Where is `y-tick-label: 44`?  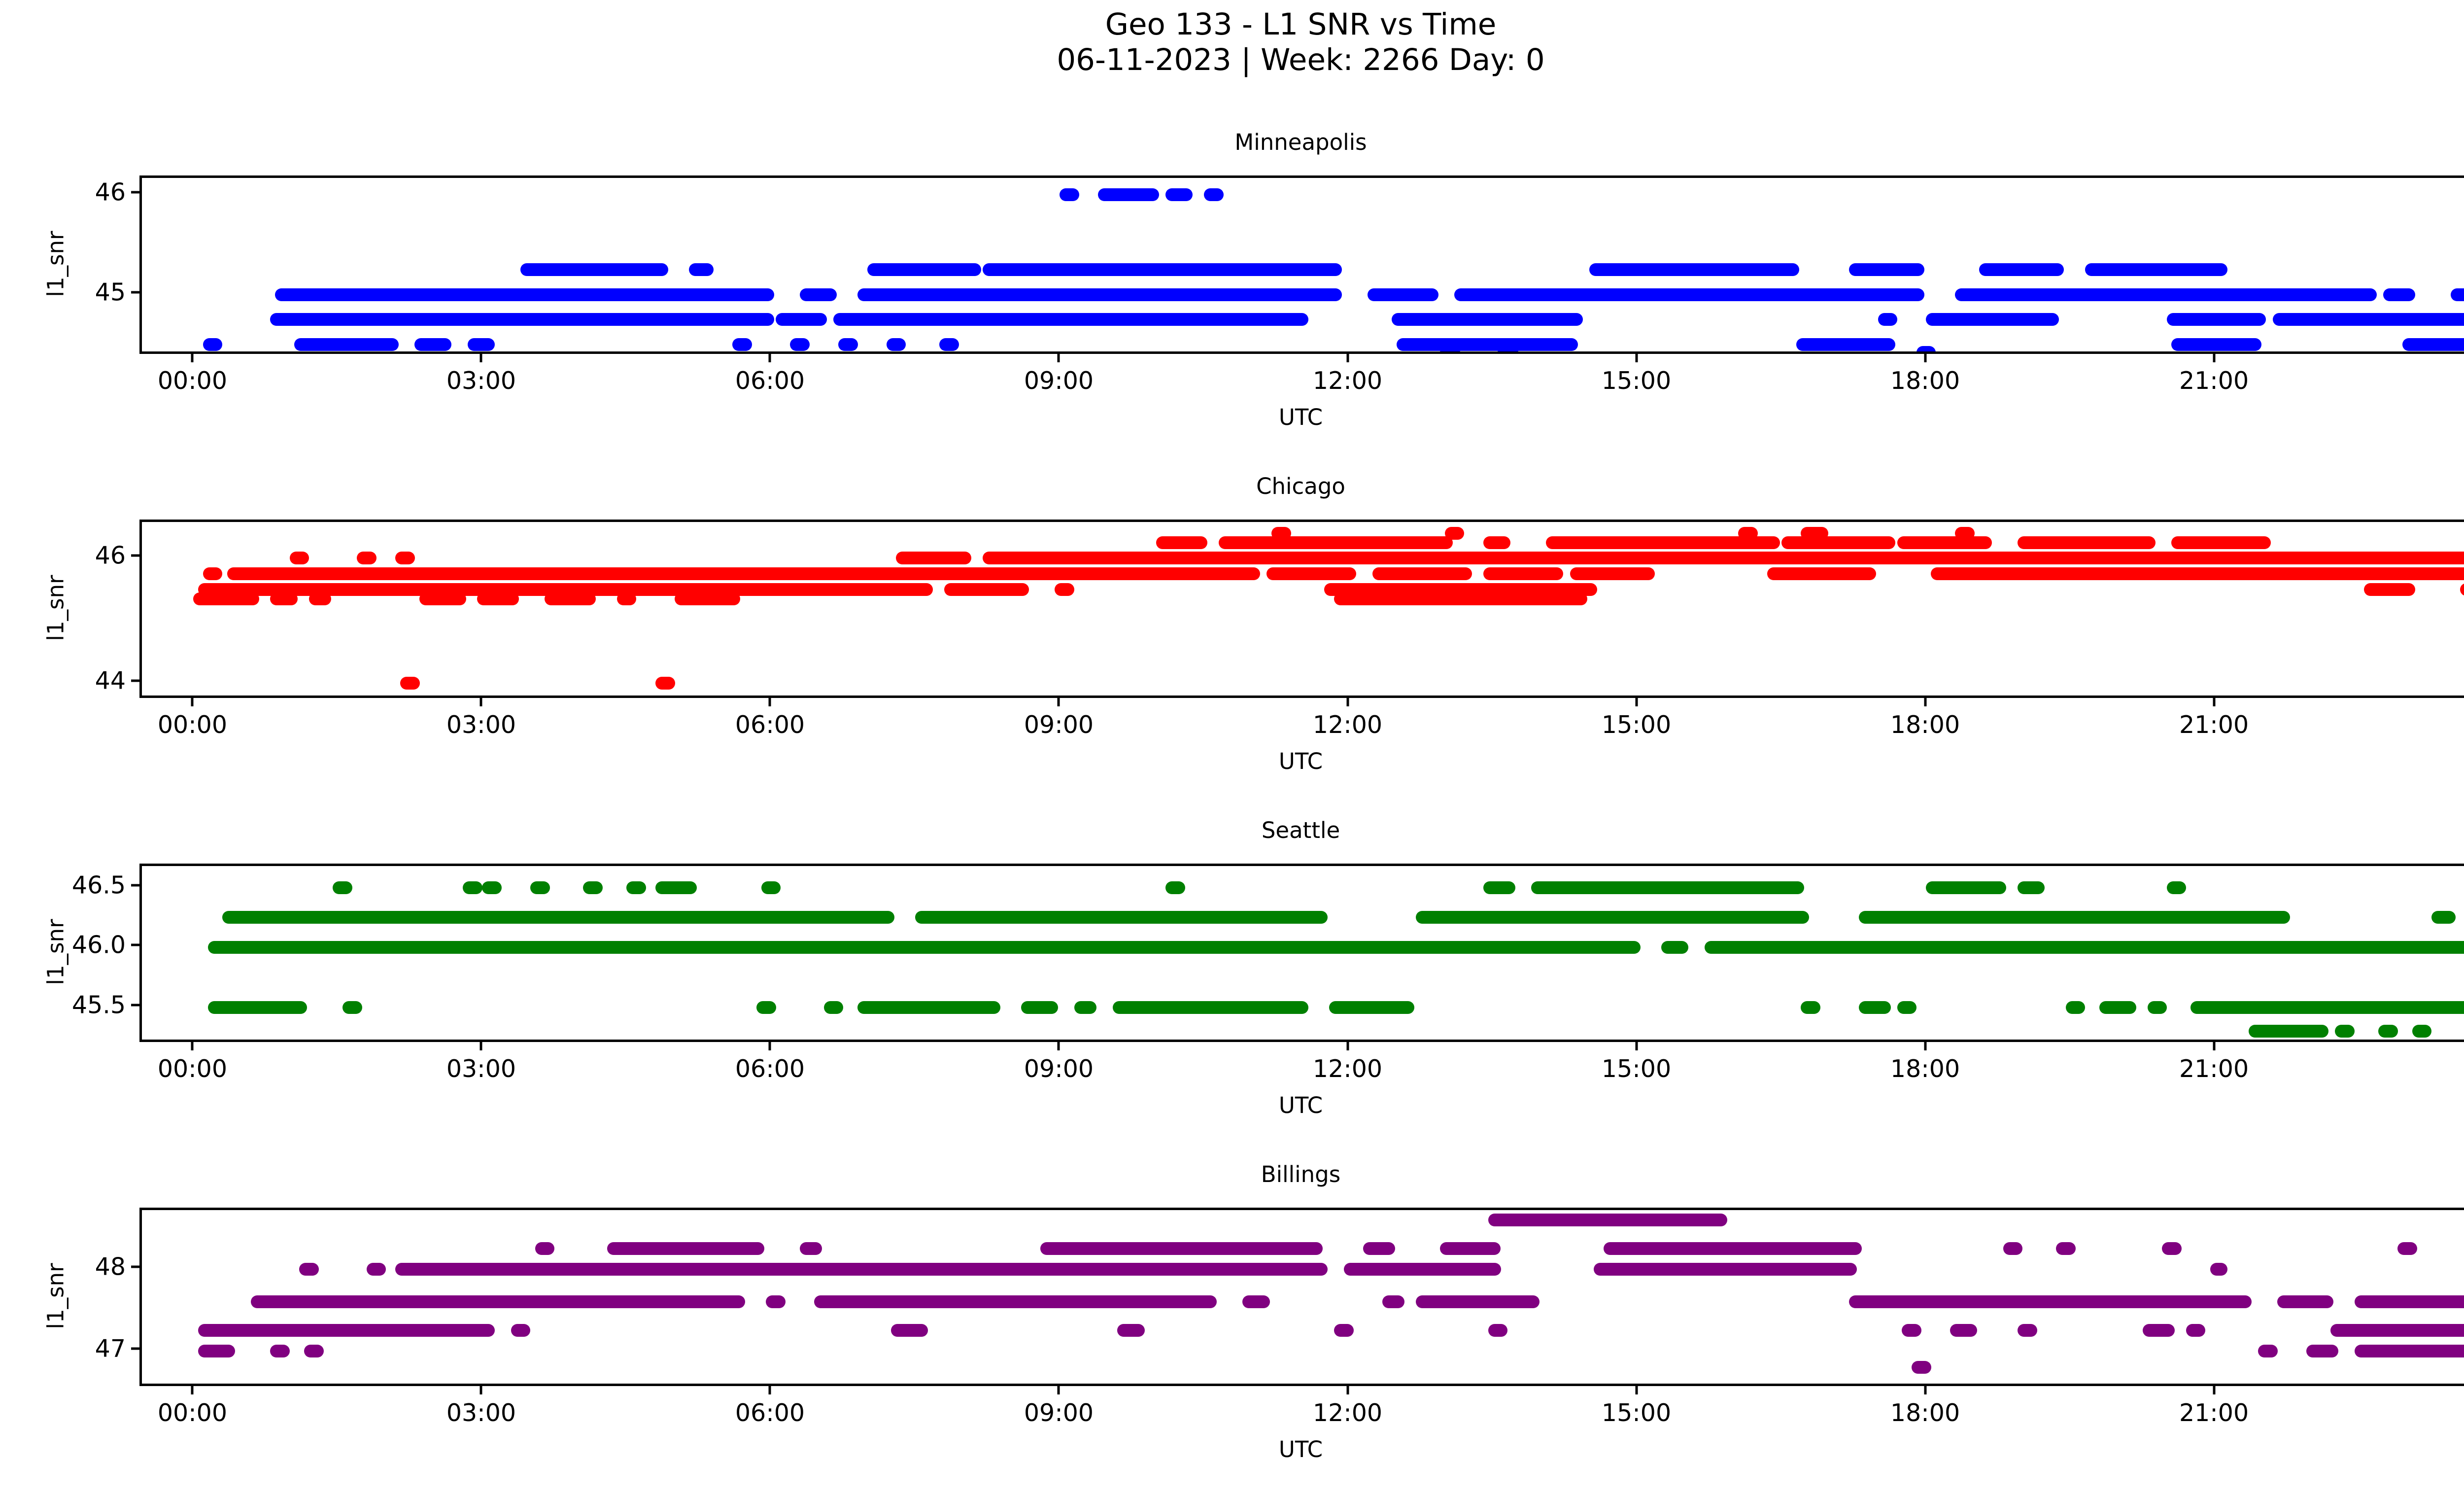 y-tick-label: 44 is located at coordinates (110, 680).